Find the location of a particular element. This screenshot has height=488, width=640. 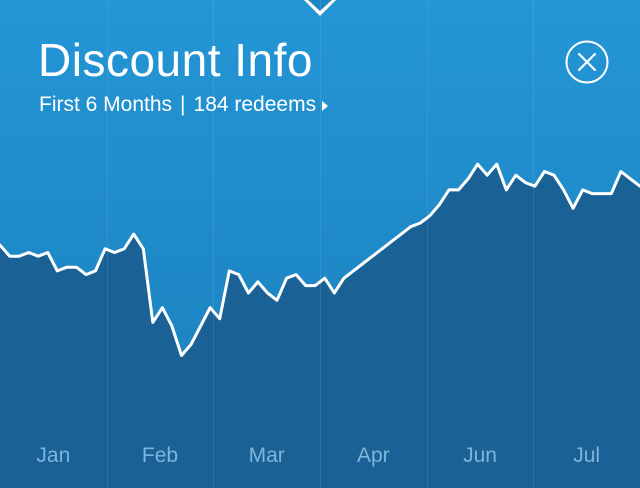

x-tick-label: Jul is located at coordinates (586, 455).